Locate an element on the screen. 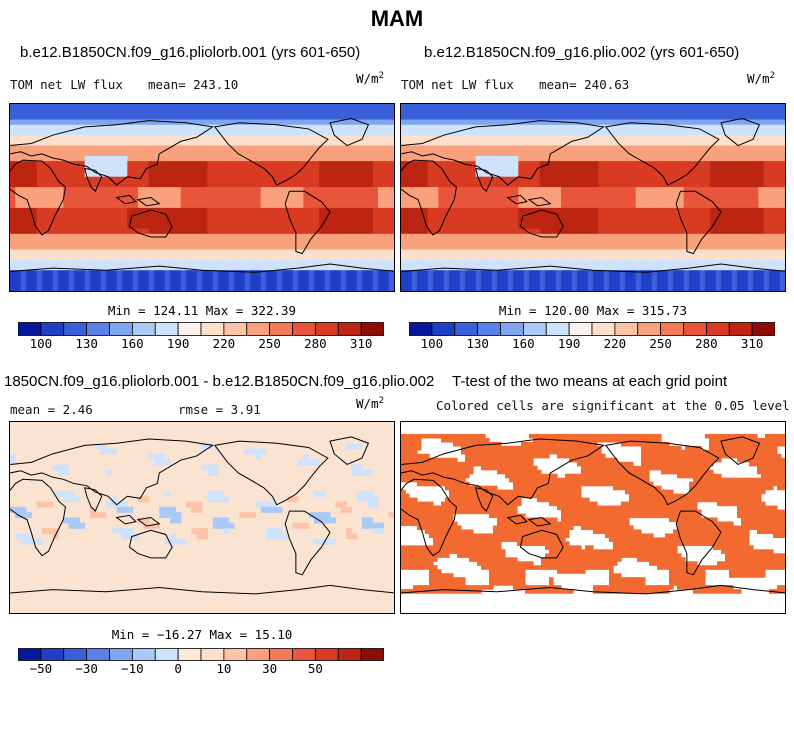  panel-2-minmax: Min = 120.00 Max = 315.73 is located at coordinates (593, 310).